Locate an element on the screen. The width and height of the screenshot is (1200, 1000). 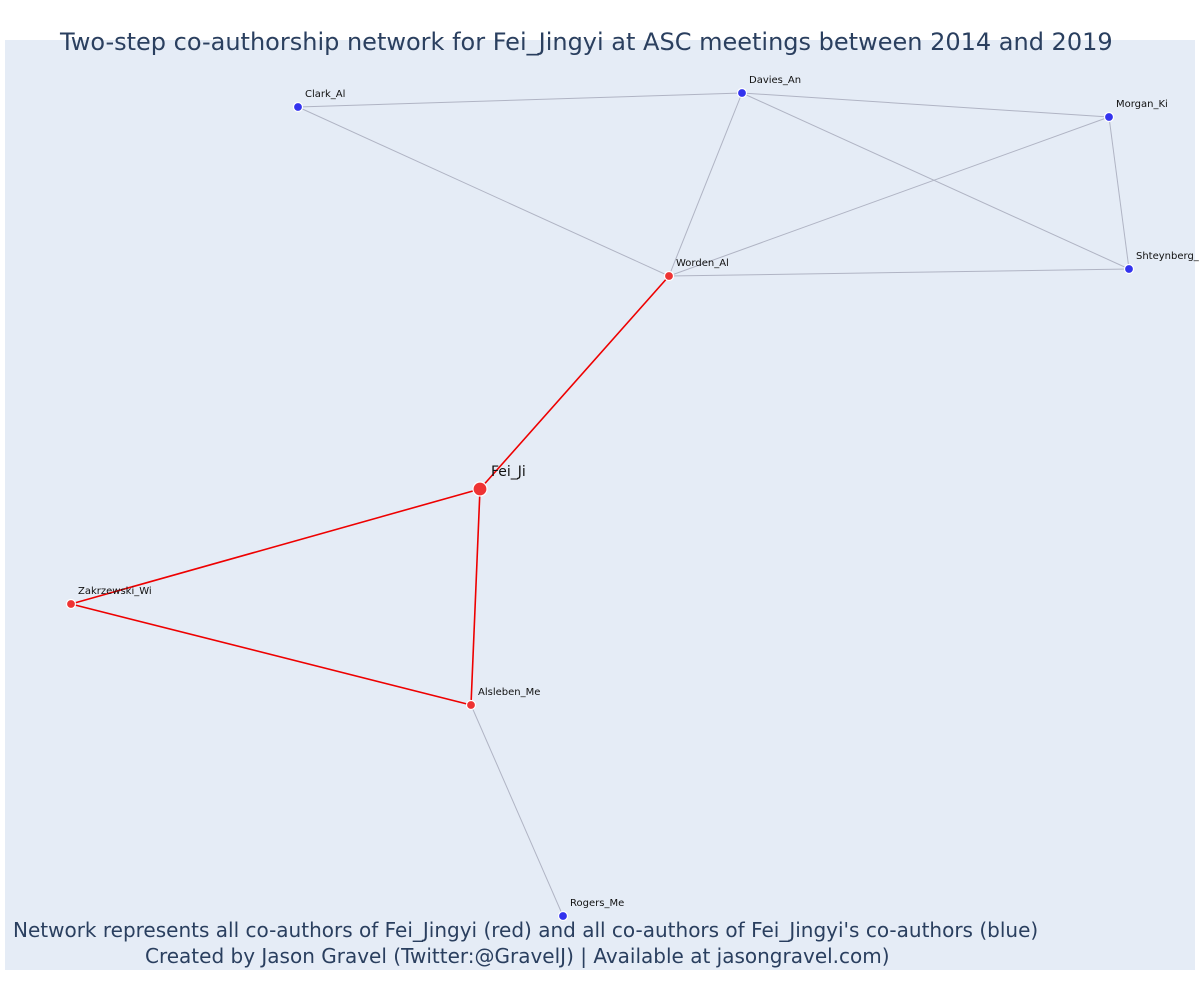
edge-Clark_Al-Davies_An is located at coordinates (520, 100).